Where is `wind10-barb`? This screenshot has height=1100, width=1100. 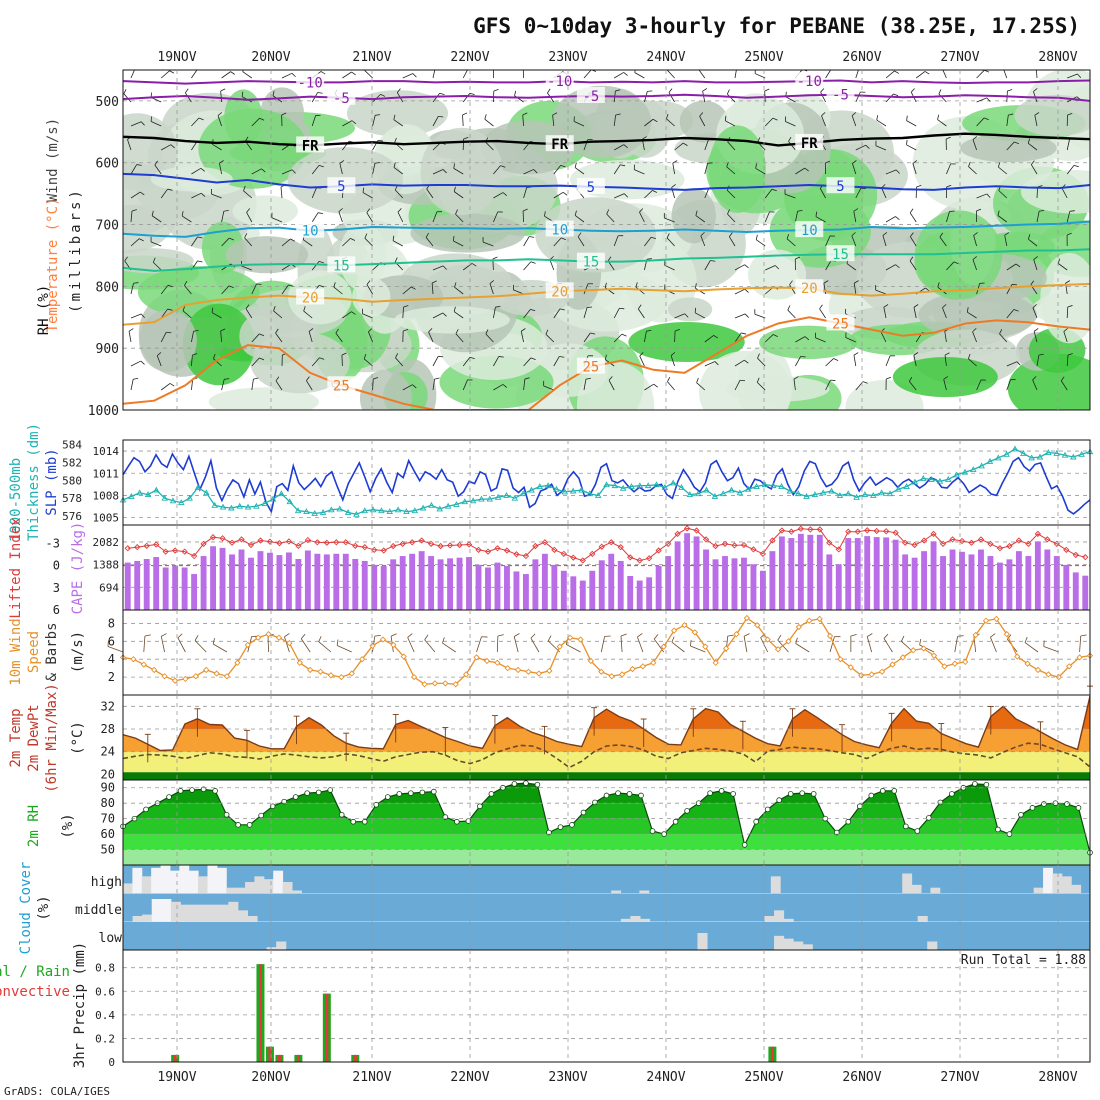 wind10-barb is located at coordinates (802, 648).